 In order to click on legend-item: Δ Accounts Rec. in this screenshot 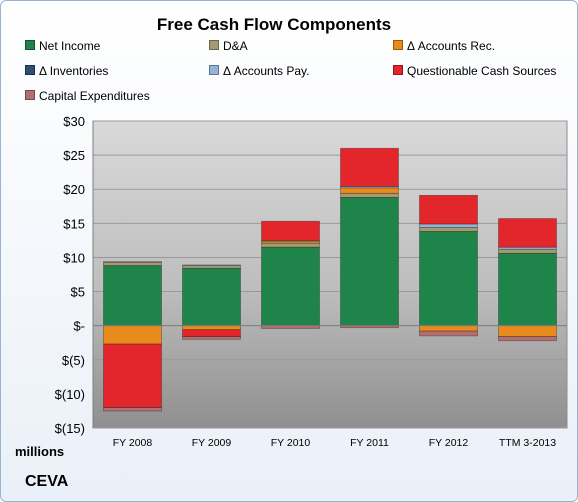, I will do `click(444, 46)`.